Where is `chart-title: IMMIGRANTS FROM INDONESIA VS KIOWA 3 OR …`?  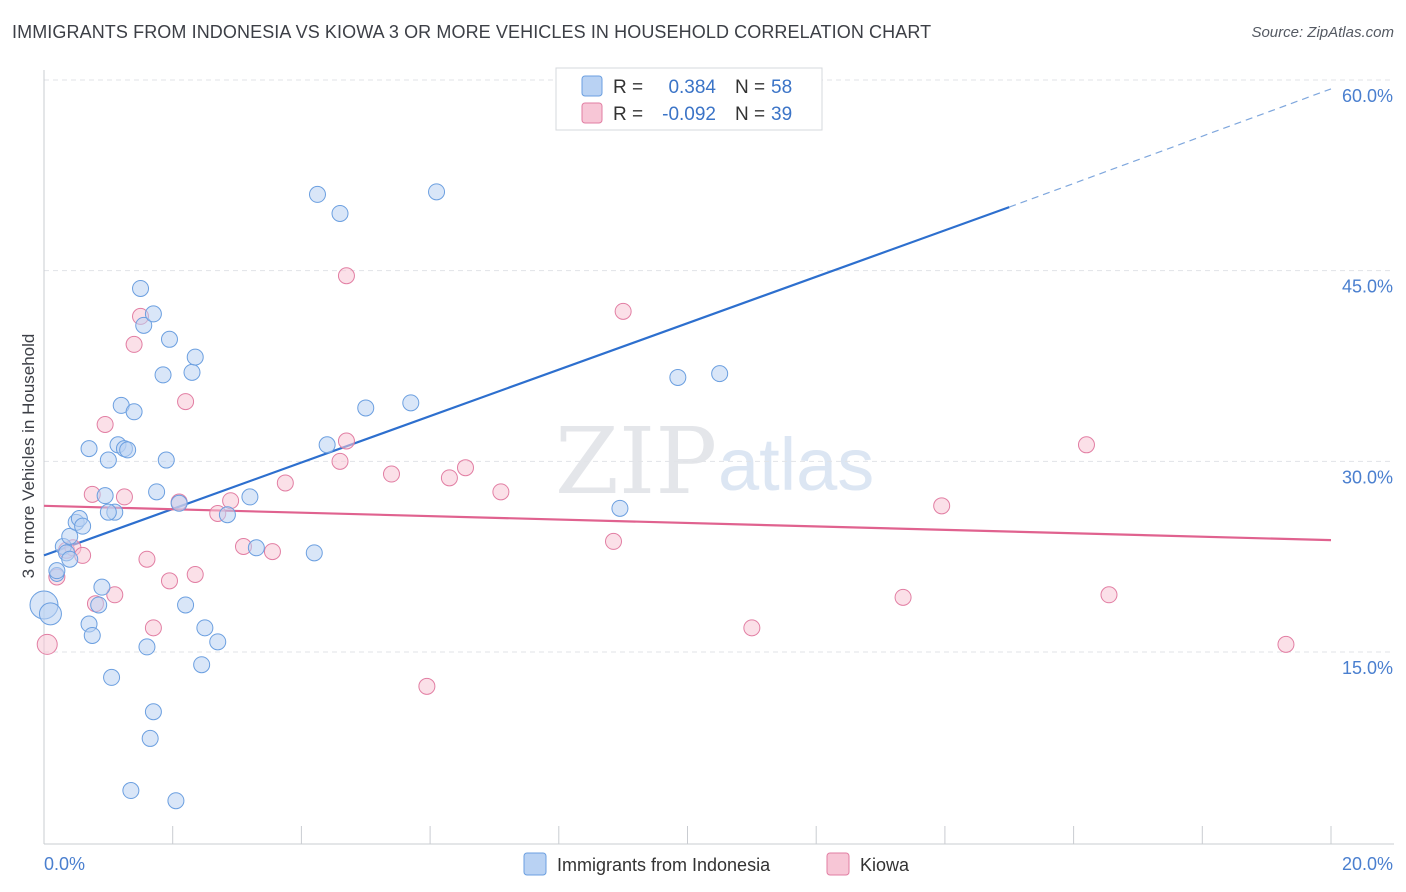
chart-title: IMMIGRANTS FROM INDONESIA VS KIOWA 3 OR … is located at coordinates (472, 32).